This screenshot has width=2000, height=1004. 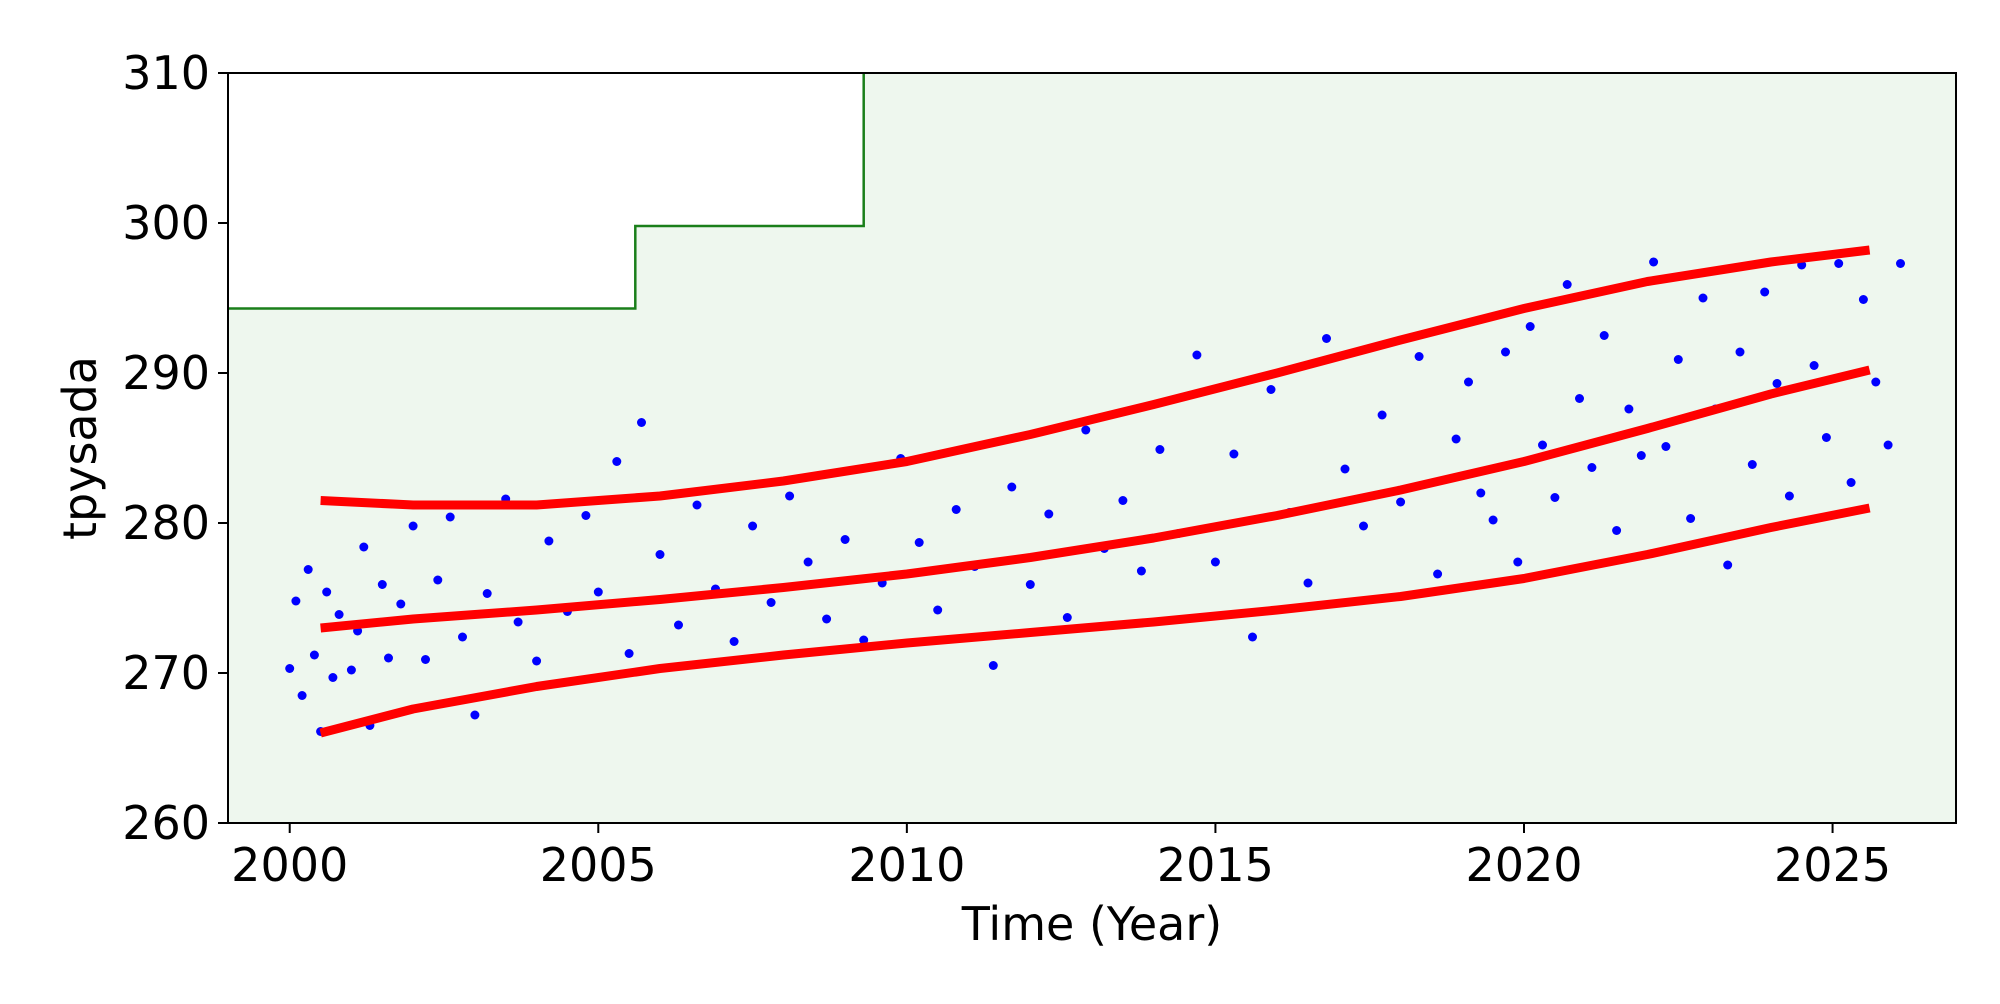 What do you see at coordinates (80, 448) in the screenshot?
I see `y-axis-label: tpysada` at bounding box center [80, 448].